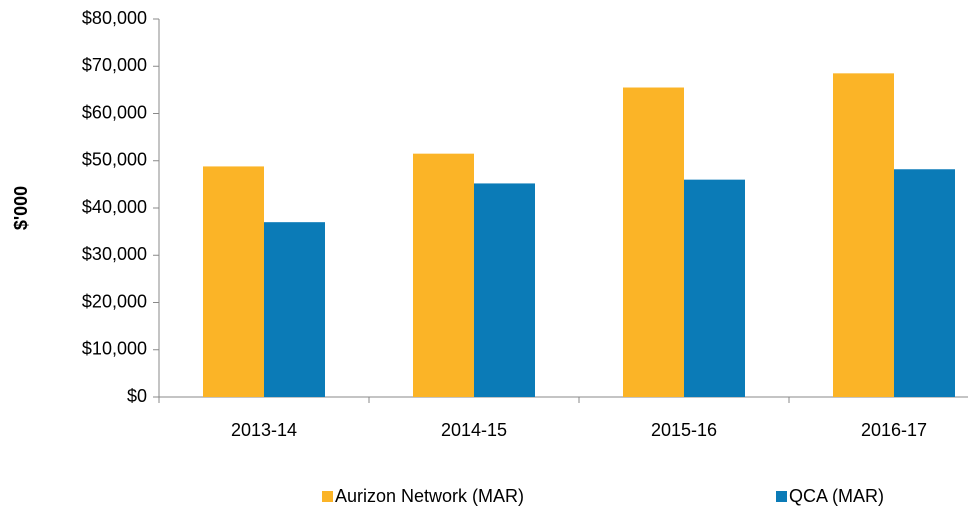 This screenshot has height=523, width=973. I want to click on x-tick-label: 2013-14, so click(264, 430).